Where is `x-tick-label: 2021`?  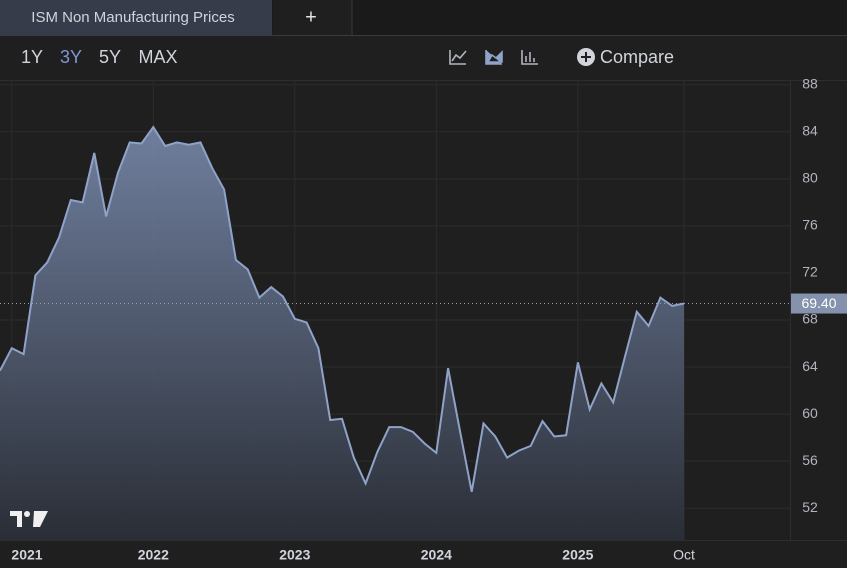 x-tick-label: 2021 is located at coordinates (26, 555).